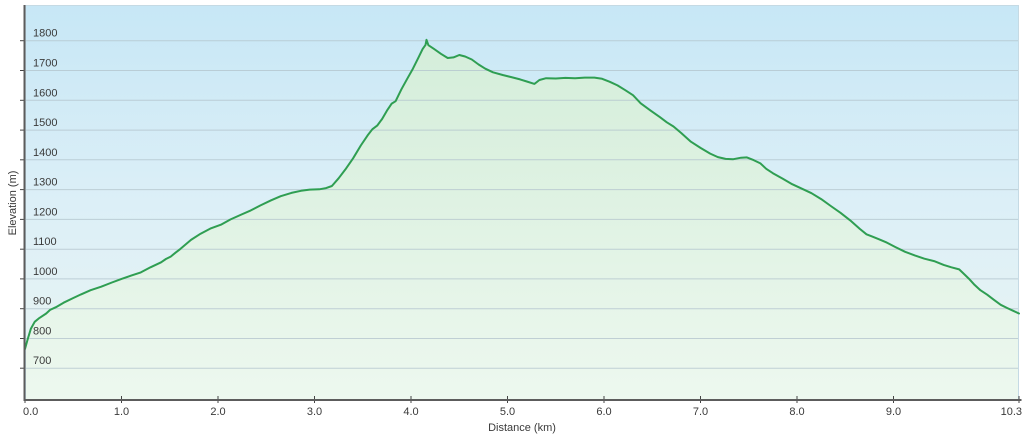 The image size is (1024, 441). I want to click on y-tick-label: 1200, so click(45, 212).